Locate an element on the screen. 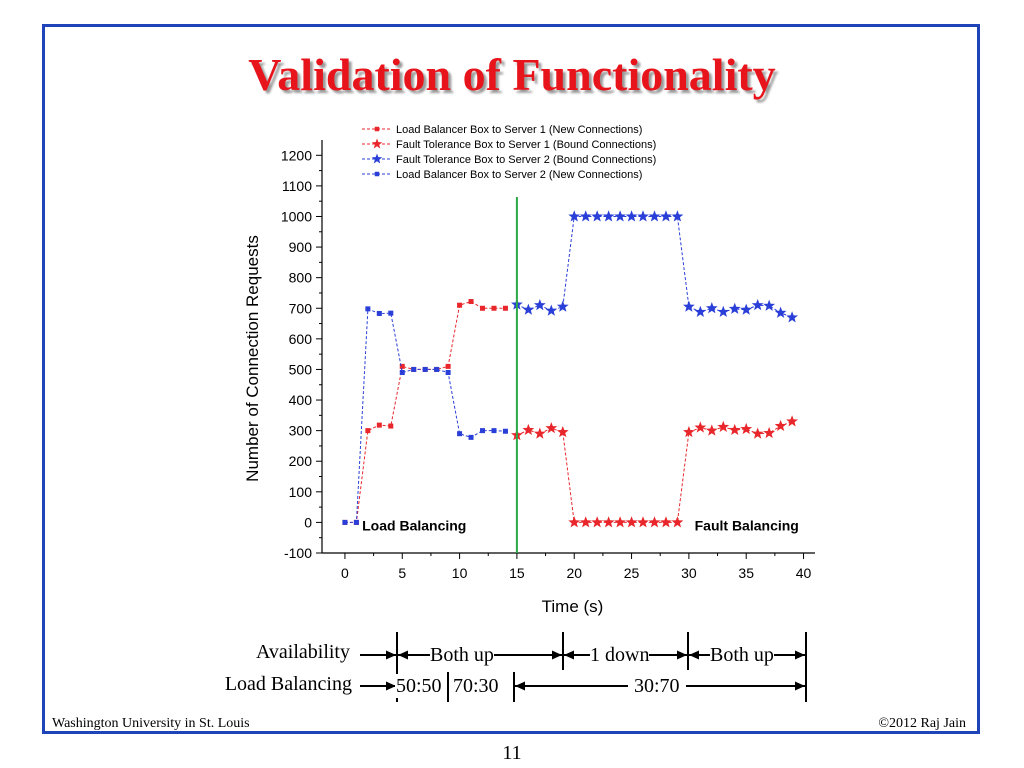  y-tick-label-200: 200 is located at coordinates (301, 461).